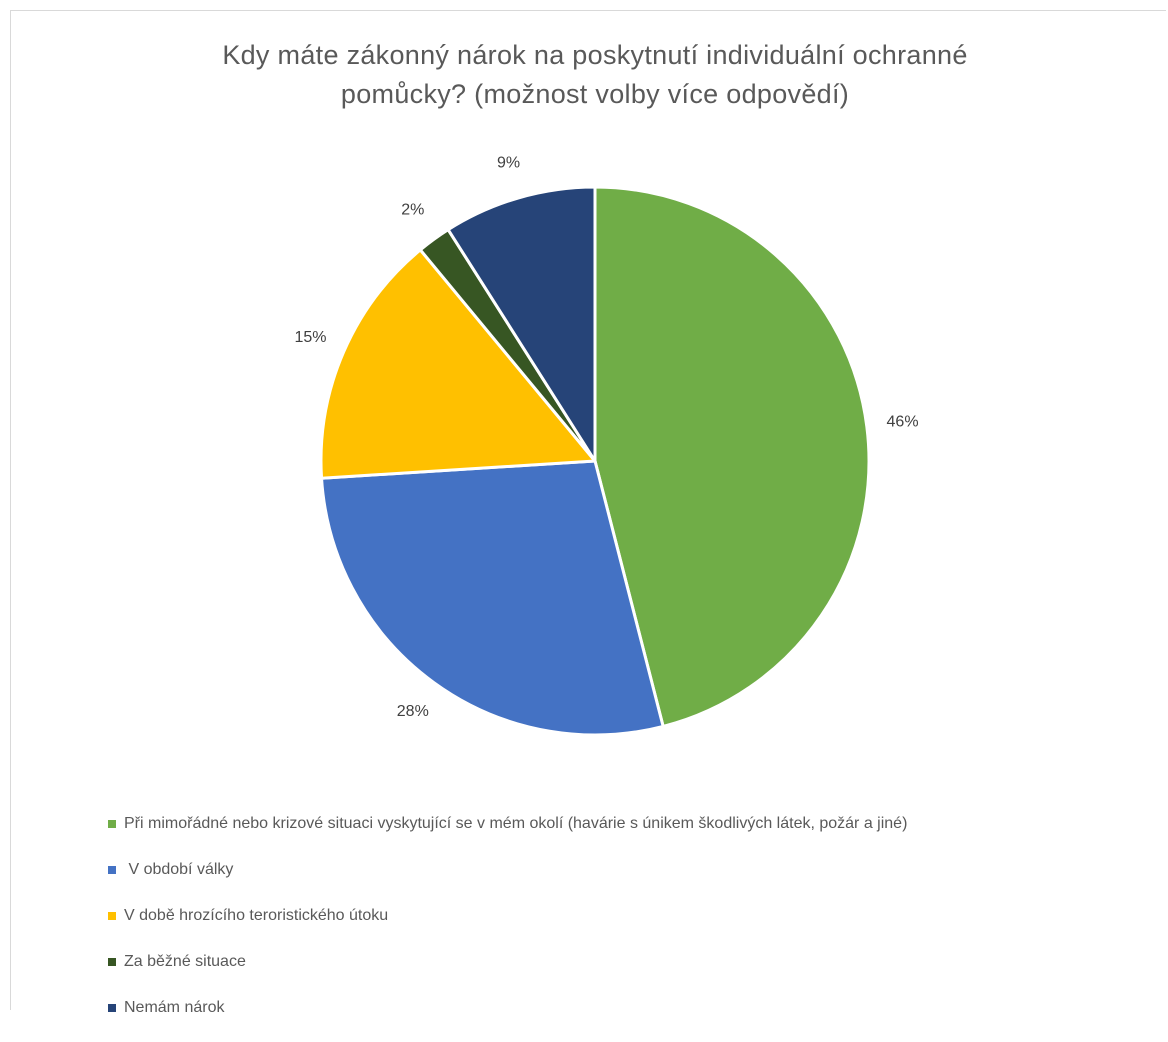 The image size is (1168, 1042). Describe the element at coordinates (507, 870) in the screenshot. I see `legend-item: V období války` at that location.